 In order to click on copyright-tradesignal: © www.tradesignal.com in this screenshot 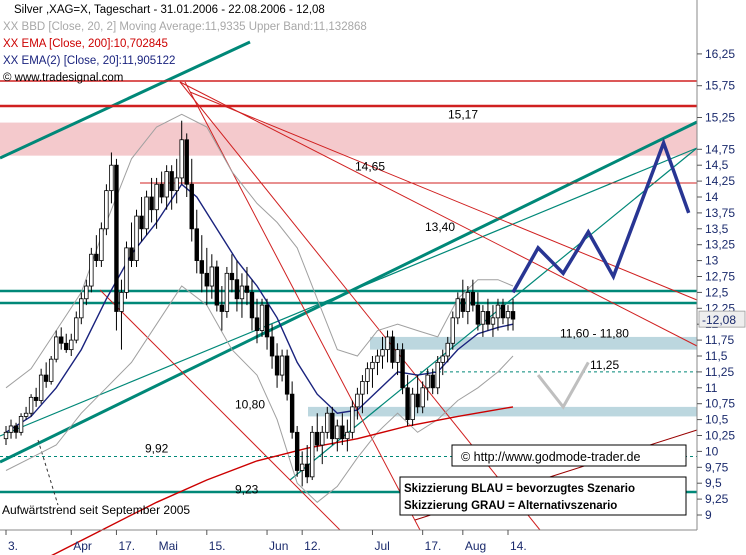, I will do `click(63, 78)`.